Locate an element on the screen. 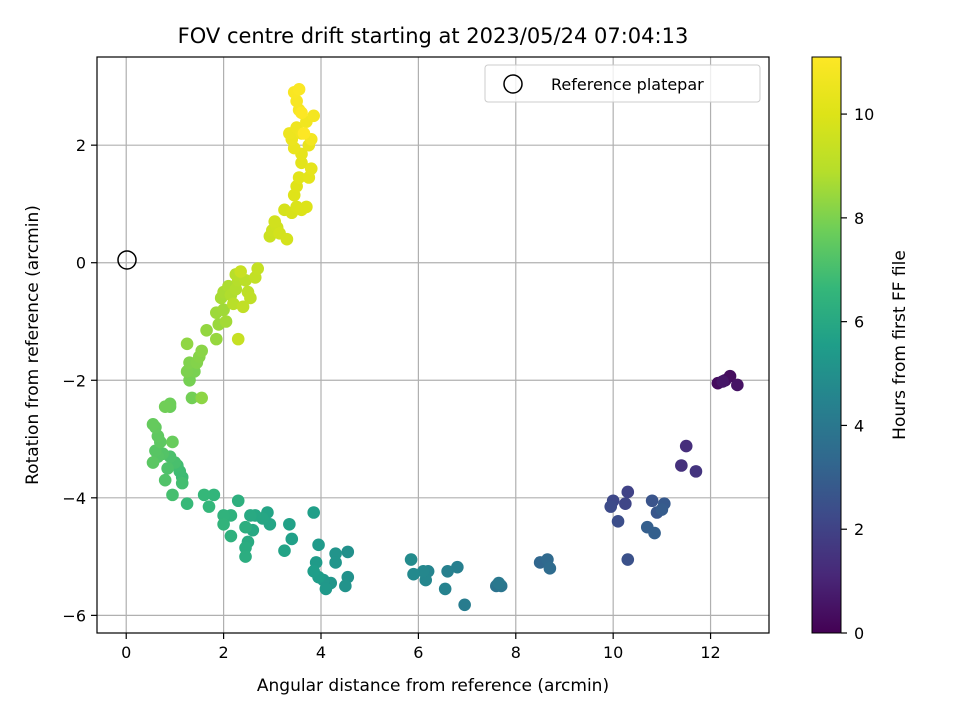  x-tick-label: 8 is located at coordinates (516, 652).